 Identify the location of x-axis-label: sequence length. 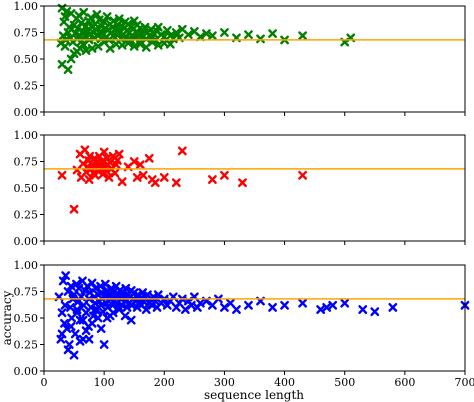
(254, 395).